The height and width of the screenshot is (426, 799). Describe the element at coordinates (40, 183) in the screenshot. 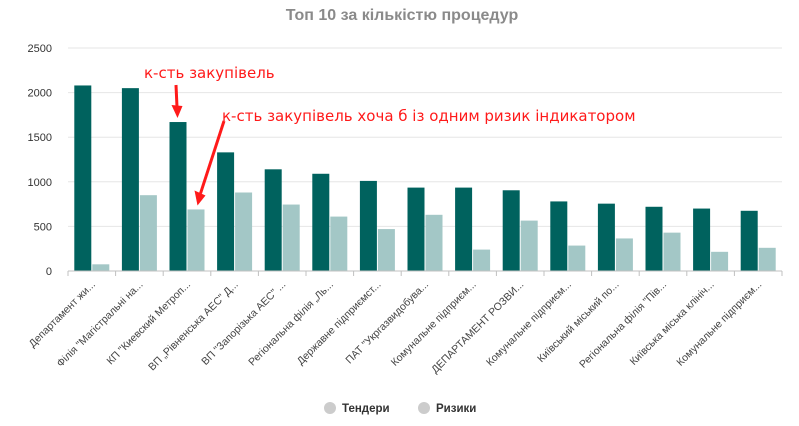

I see `y-tick-label: 1000` at that location.